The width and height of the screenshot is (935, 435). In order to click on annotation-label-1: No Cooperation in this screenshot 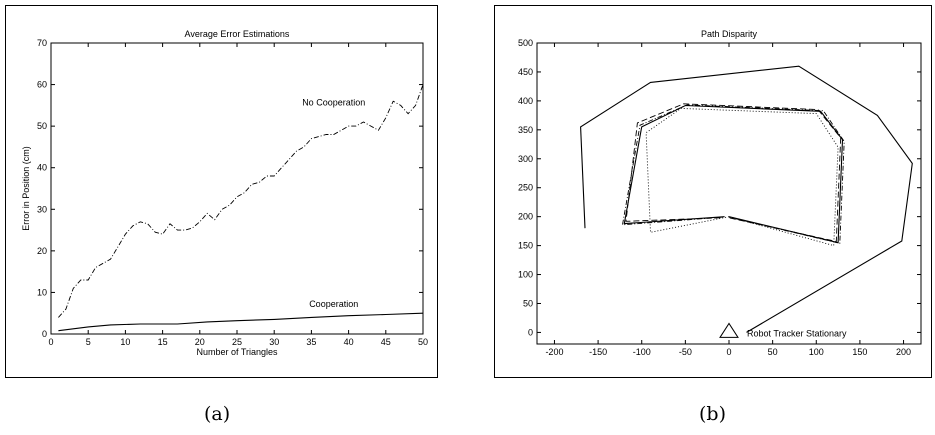, I will do `click(333, 102)`.